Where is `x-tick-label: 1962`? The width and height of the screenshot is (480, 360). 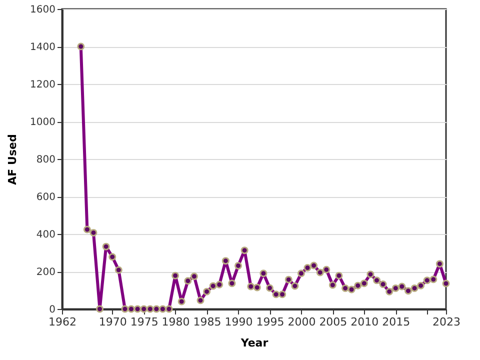 x-tick-label: 1962 is located at coordinates (62, 322).